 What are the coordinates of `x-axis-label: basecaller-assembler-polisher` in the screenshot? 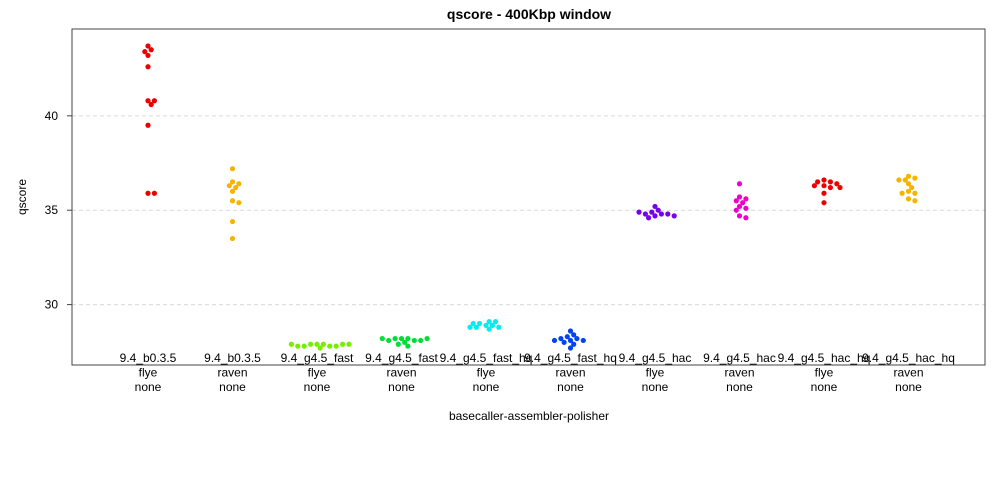 It's located at (529, 416).